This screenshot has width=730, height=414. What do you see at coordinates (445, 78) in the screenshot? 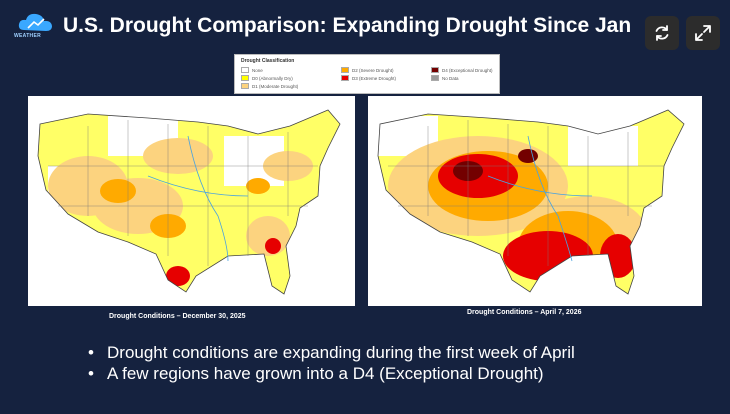
I see `legend-item: No Data` at bounding box center [445, 78].